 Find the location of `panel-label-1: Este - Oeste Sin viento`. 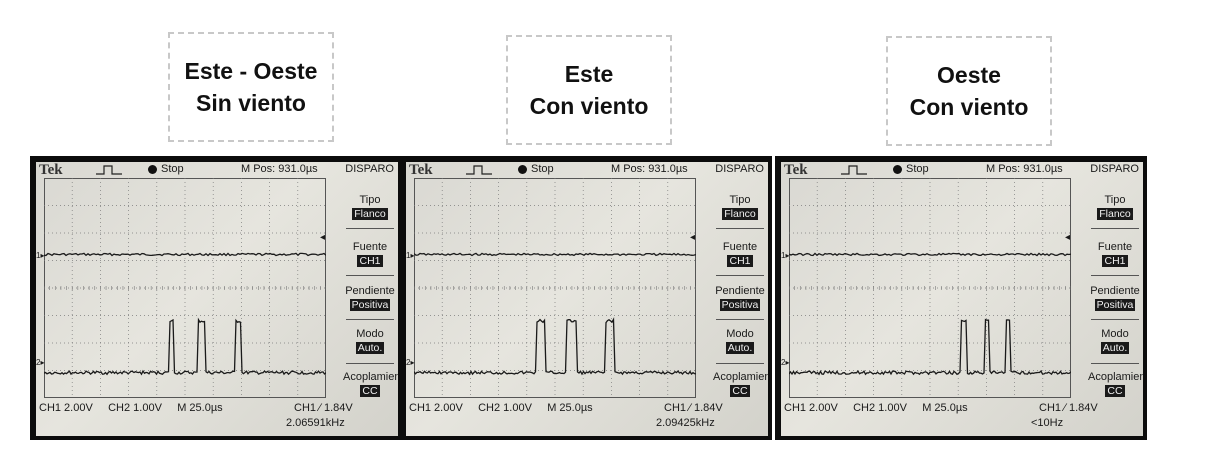

panel-label-1: Este - Oeste Sin viento is located at coordinates (251, 87).